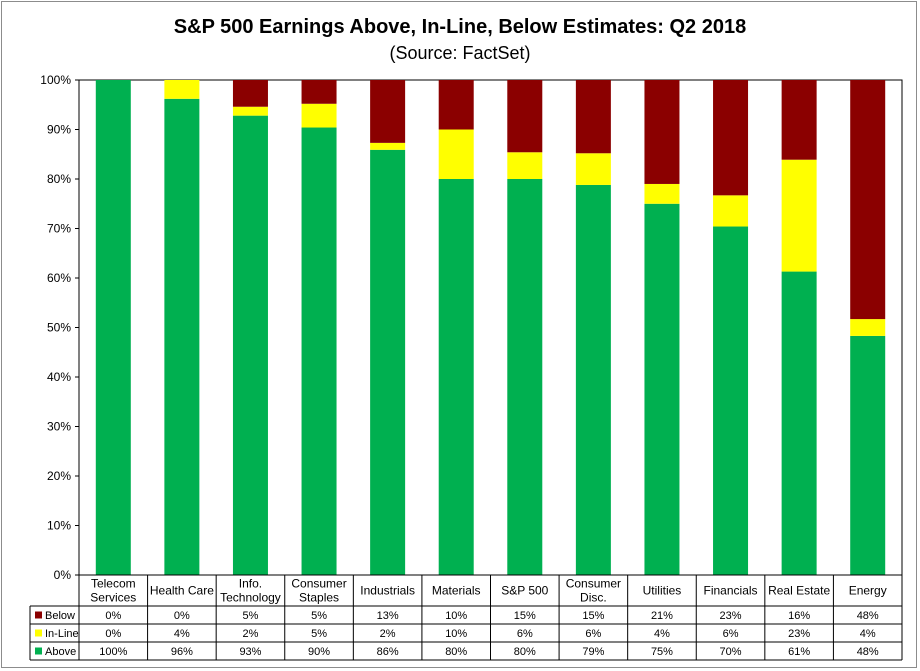 The height and width of the screenshot is (671, 920). Describe the element at coordinates (387, 591) in the screenshot. I see `x-category-label: Industrials` at that location.